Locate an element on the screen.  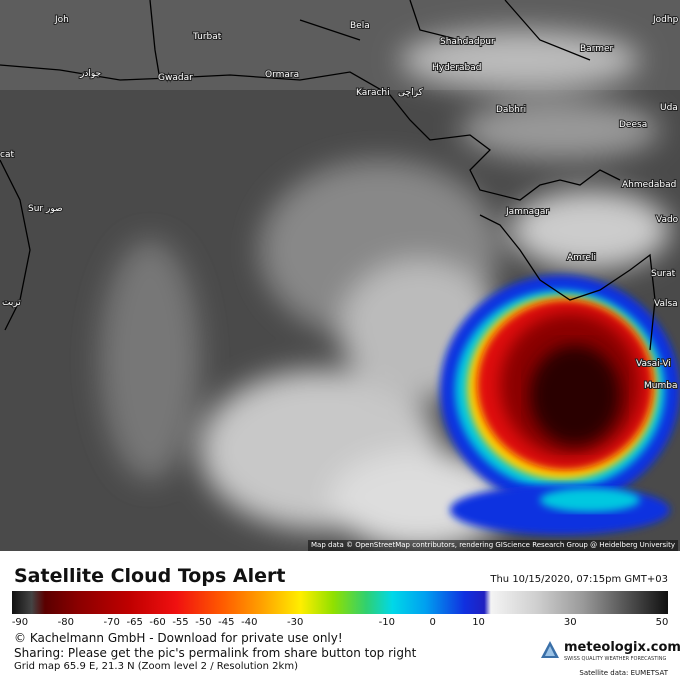
scale-tick-label: 30 is located at coordinates (570, 622).